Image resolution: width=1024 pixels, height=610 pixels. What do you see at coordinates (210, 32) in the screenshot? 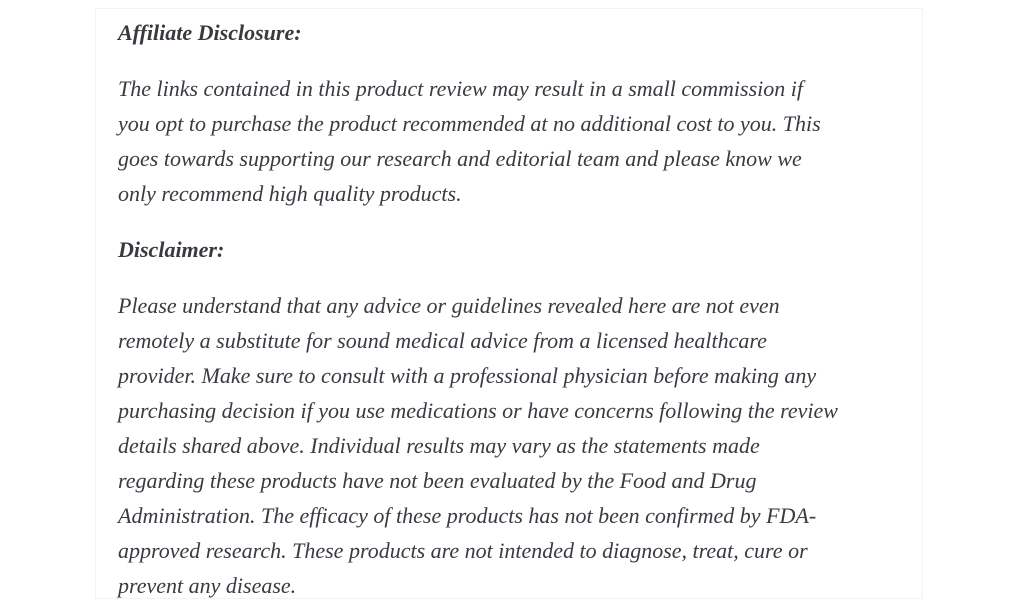
I see `affiliate-disclosure-heading: Affiliate Disclosure:` at bounding box center [210, 32].